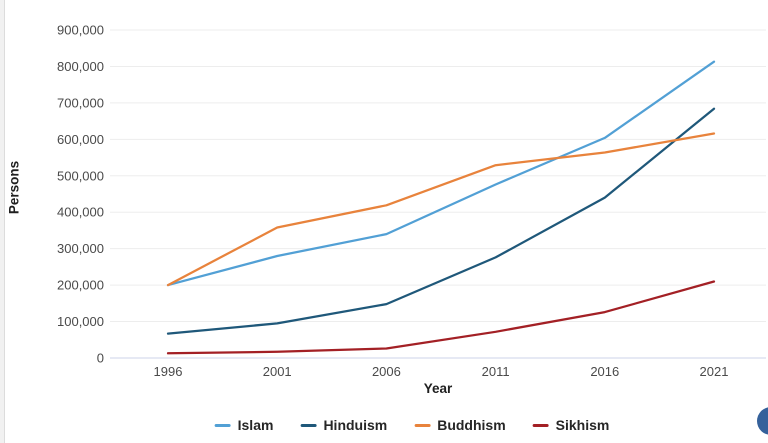 This screenshot has width=768, height=443. Describe the element at coordinates (496, 371) in the screenshot. I see `x-tick-label: 2011` at that location.